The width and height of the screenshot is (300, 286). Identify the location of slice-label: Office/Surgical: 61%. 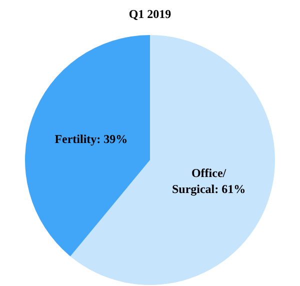
(209, 181).